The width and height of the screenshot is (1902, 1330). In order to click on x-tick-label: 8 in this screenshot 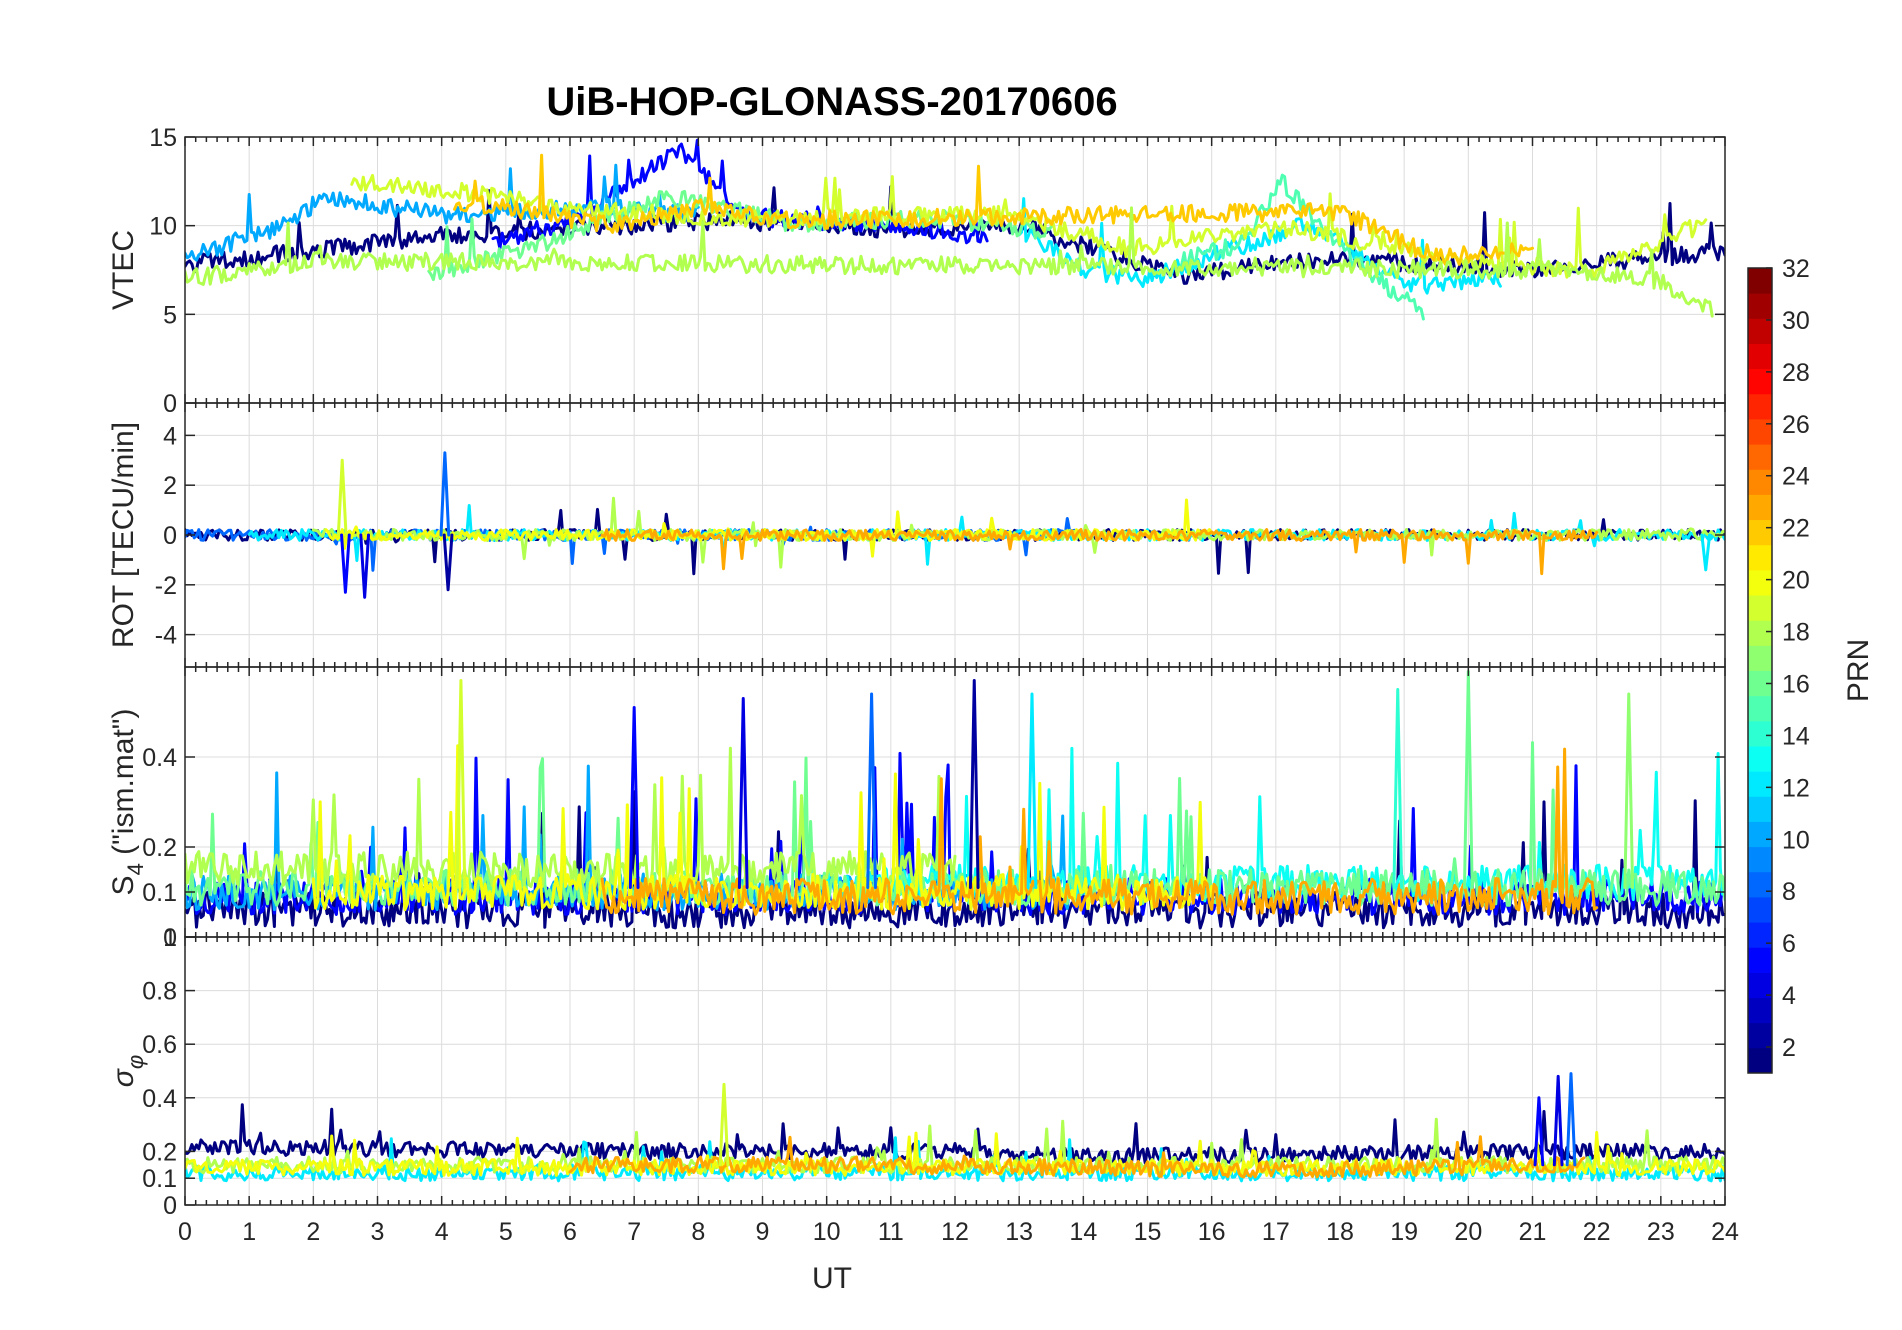, I will do `click(698, 1232)`.